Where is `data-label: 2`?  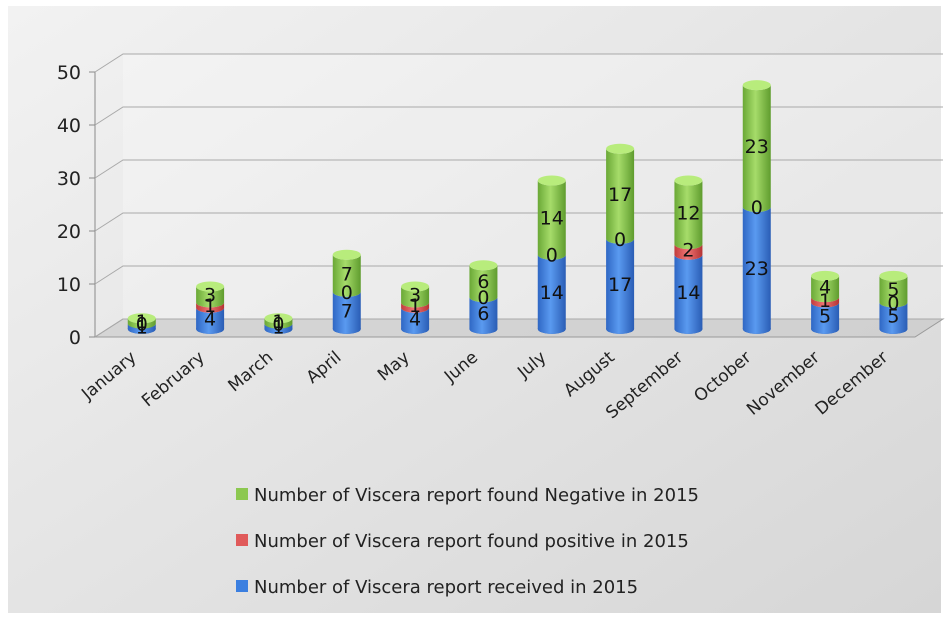 data-label: 2 is located at coordinates (688, 250).